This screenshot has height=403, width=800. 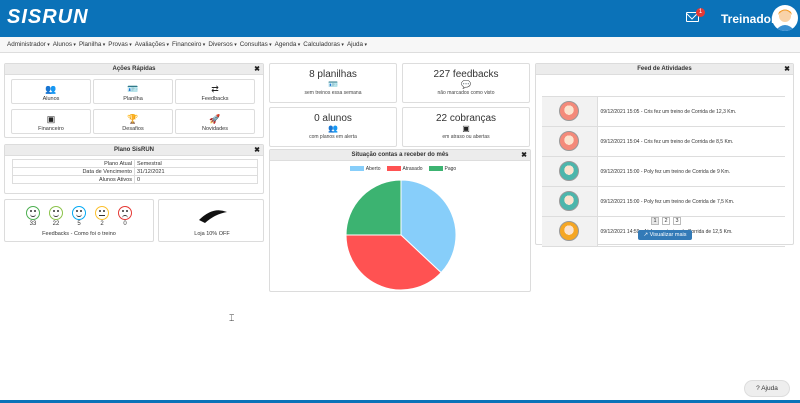 What do you see at coordinates (700, 12) in the screenshot?
I see `notification-badge: 1` at bounding box center [700, 12].